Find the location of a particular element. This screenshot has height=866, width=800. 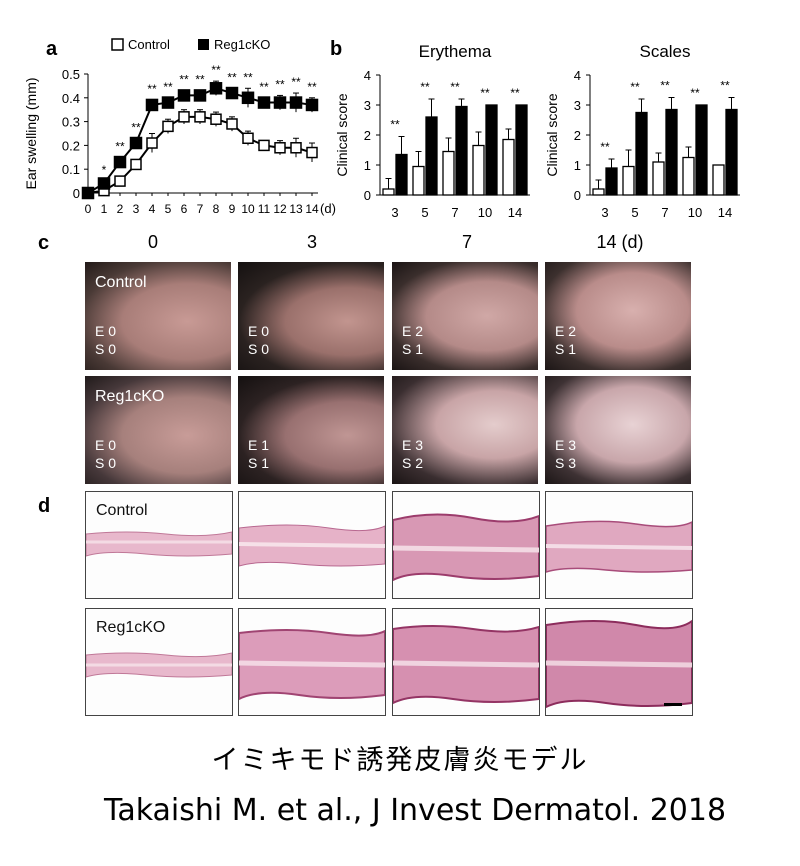

day-header-0: 0 is located at coordinates (152, 242).